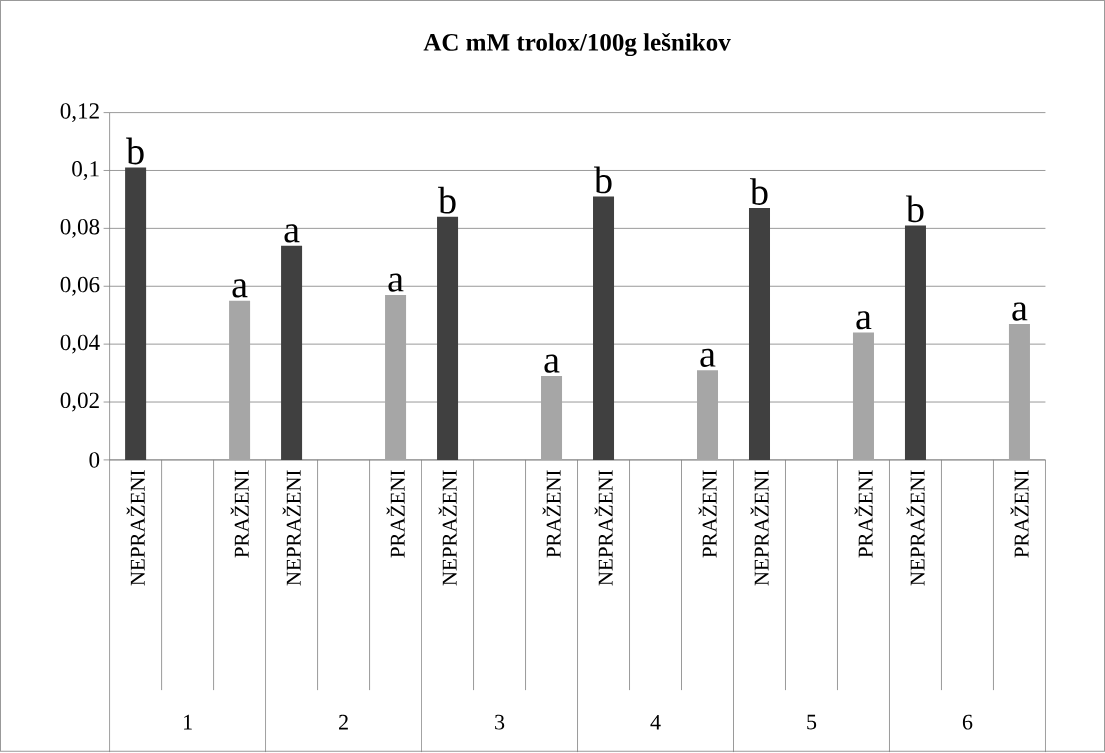 The image size is (1105, 753). What do you see at coordinates (85, 171) in the screenshot?
I see `y-tick-label: 0,1` at bounding box center [85, 171].